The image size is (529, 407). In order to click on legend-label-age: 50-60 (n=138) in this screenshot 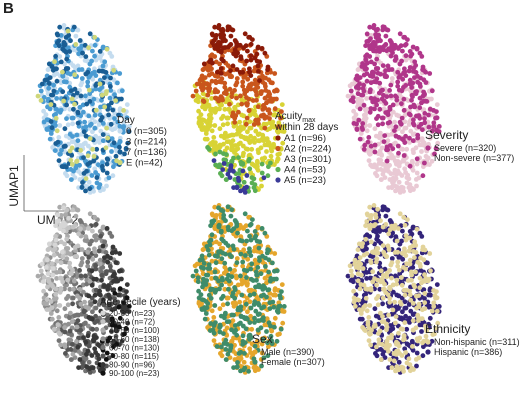, I will do `click(134, 339)`.